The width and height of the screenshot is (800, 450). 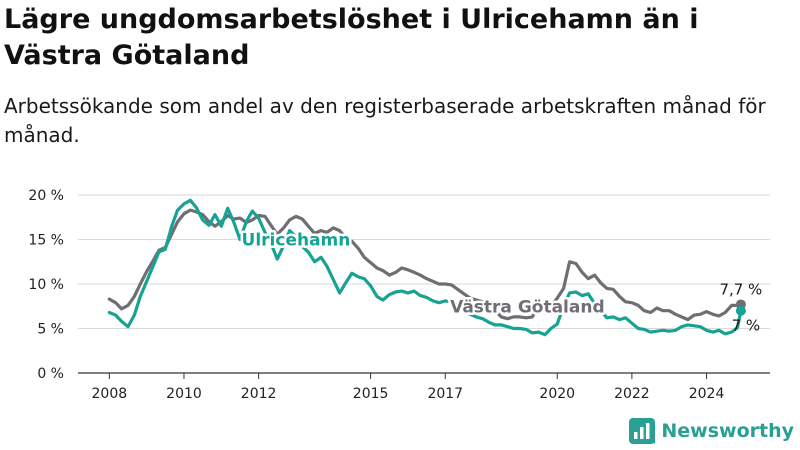 What do you see at coordinates (50, 374) in the screenshot?
I see `y-tick-label: 0 %` at bounding box center [50, 374].